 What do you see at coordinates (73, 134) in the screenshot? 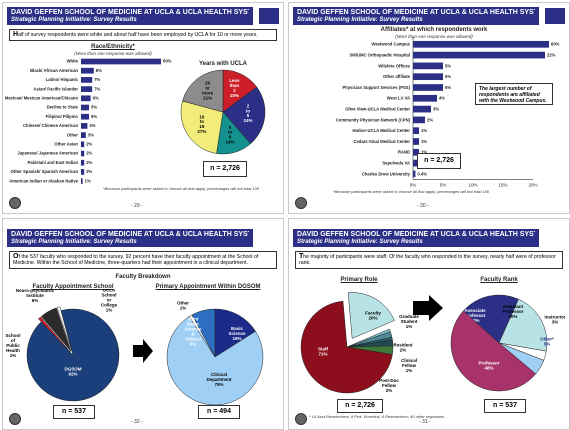
I see `category-label-other: Other` at bounding box center [73, 134].